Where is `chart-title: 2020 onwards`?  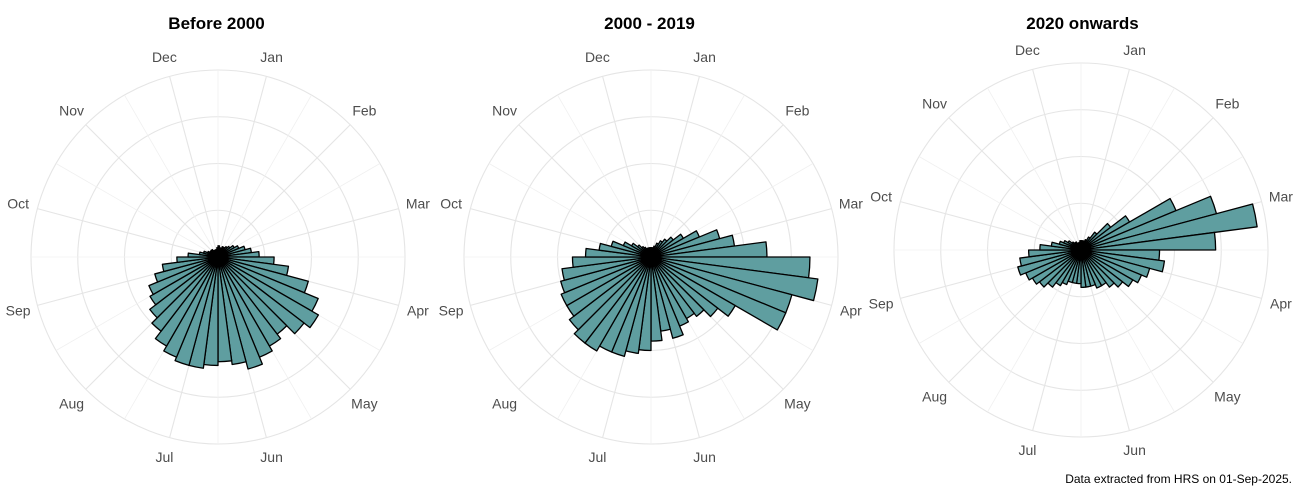
chart-title: 2020 onwards is located at coordinates (1082, 23).